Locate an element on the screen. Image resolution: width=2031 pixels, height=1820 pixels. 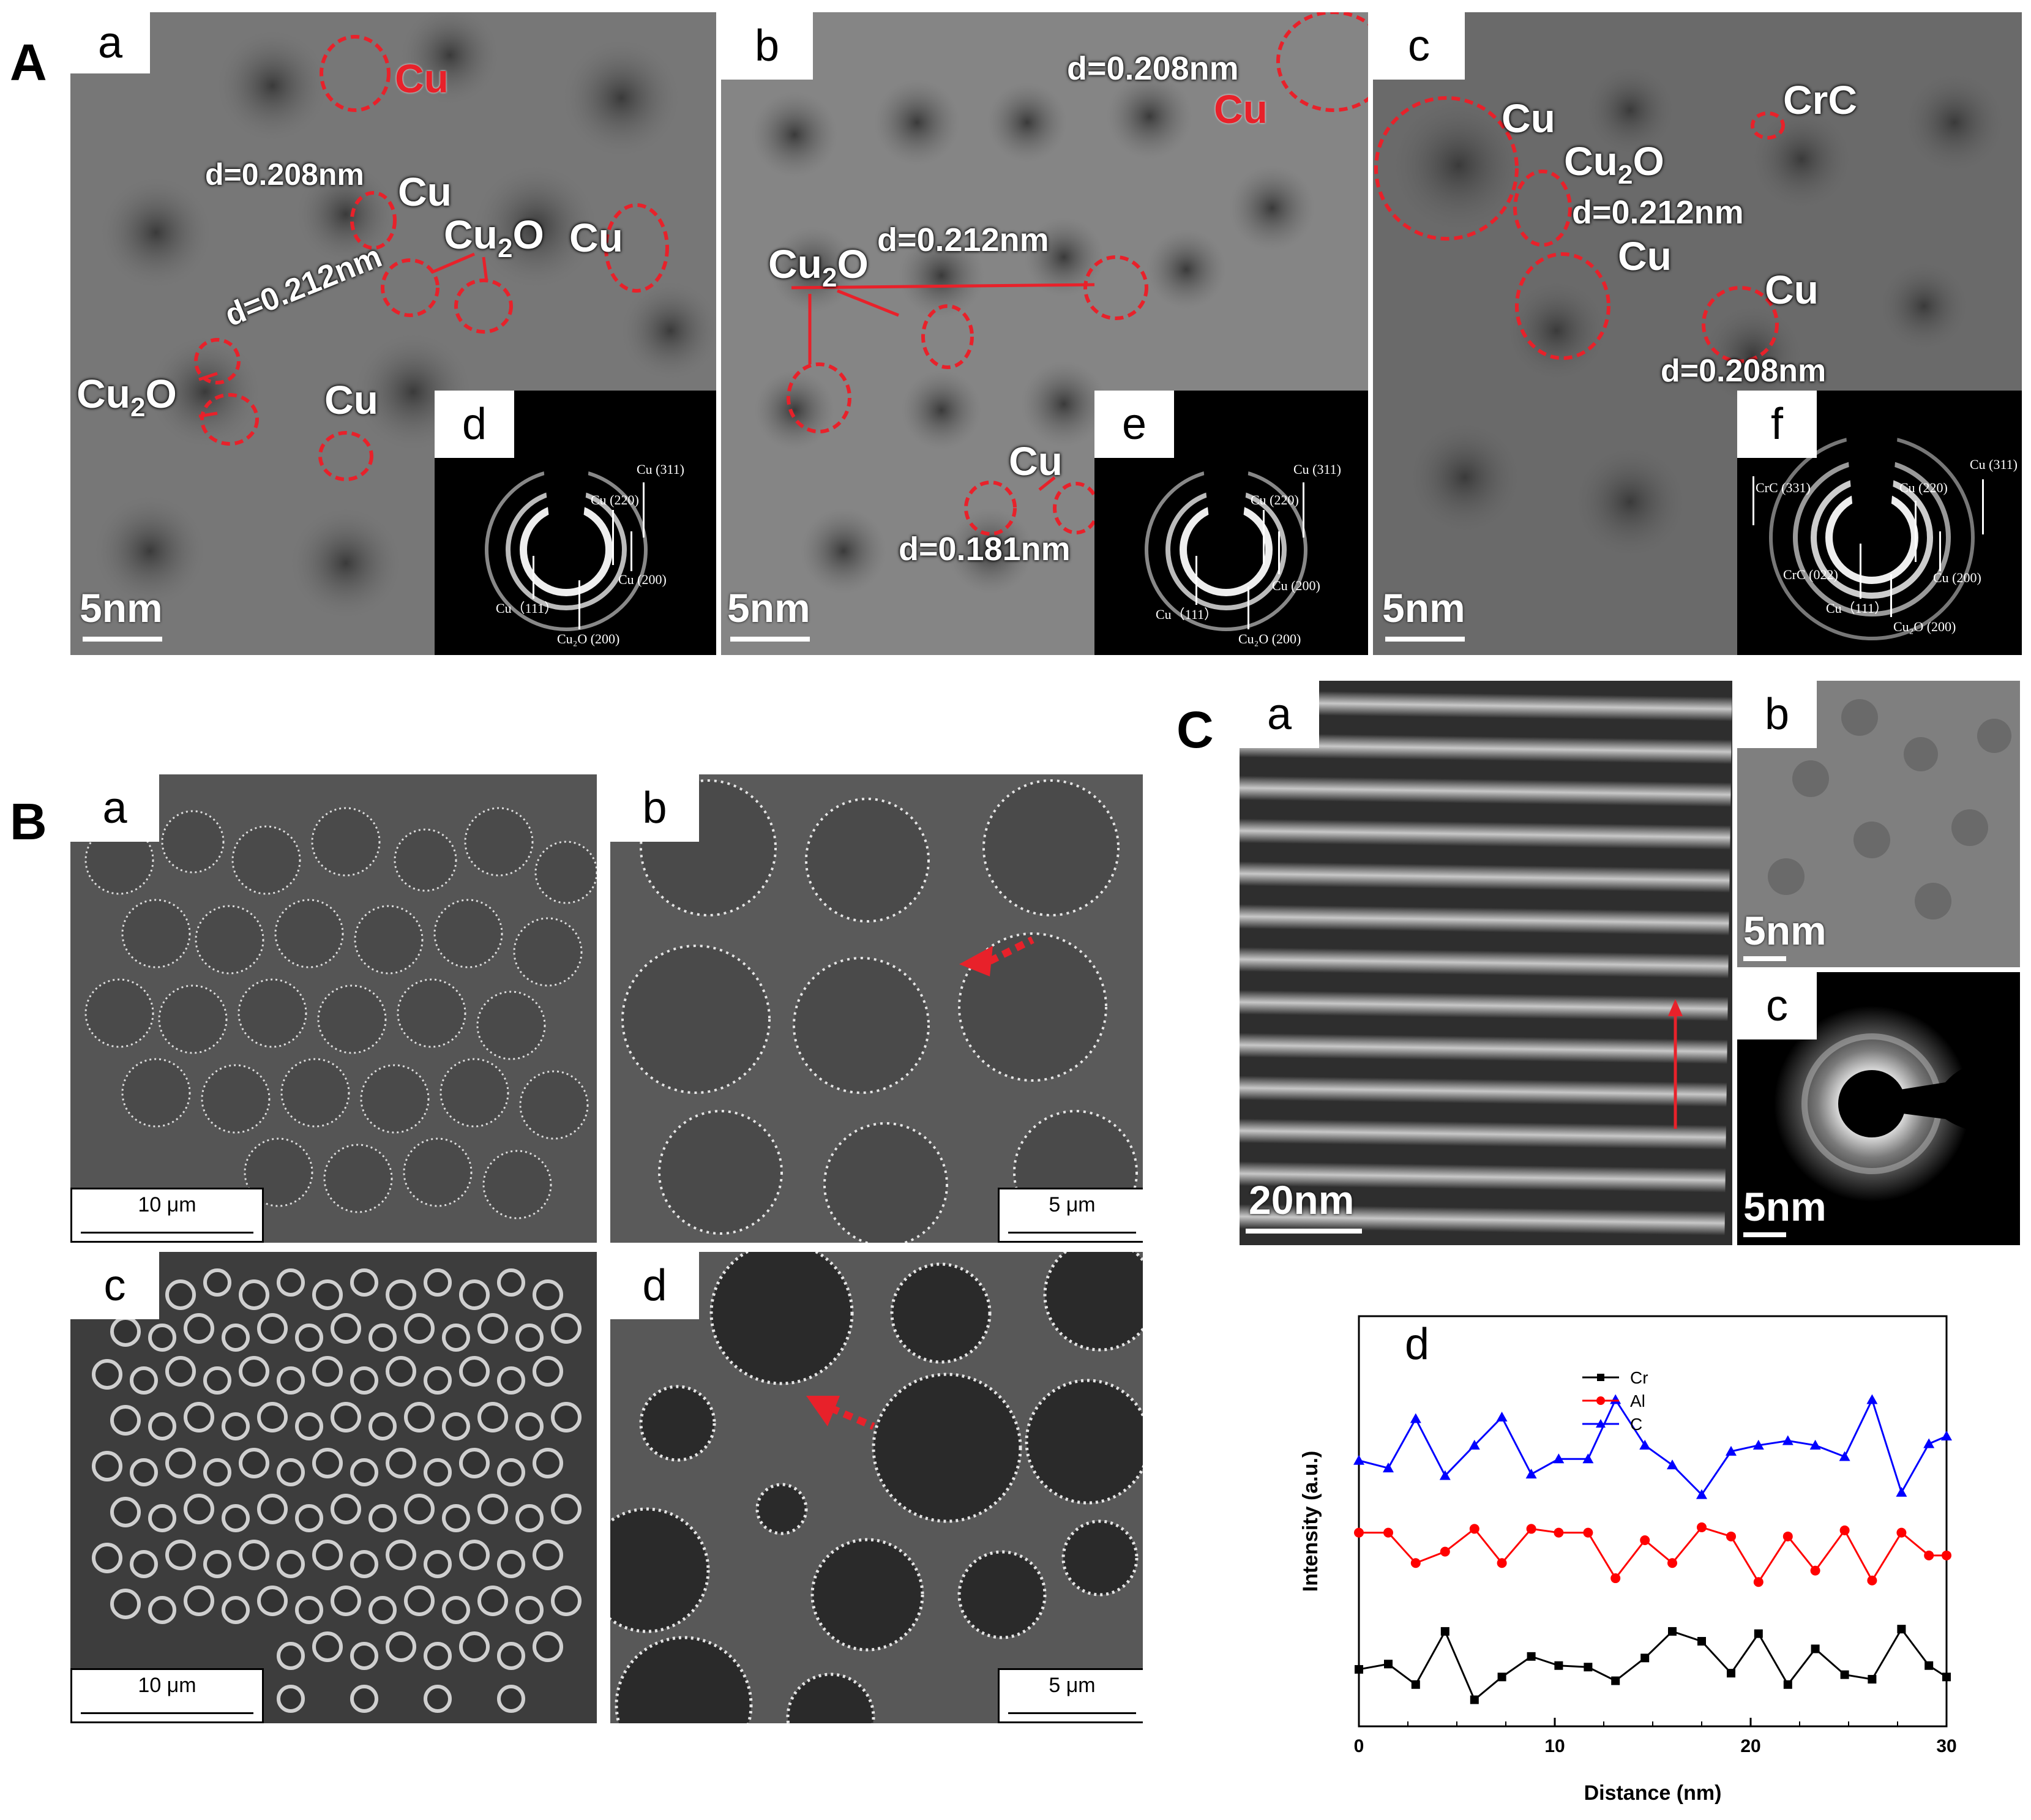
plot-frame is located at coordinates (1653, 1521).